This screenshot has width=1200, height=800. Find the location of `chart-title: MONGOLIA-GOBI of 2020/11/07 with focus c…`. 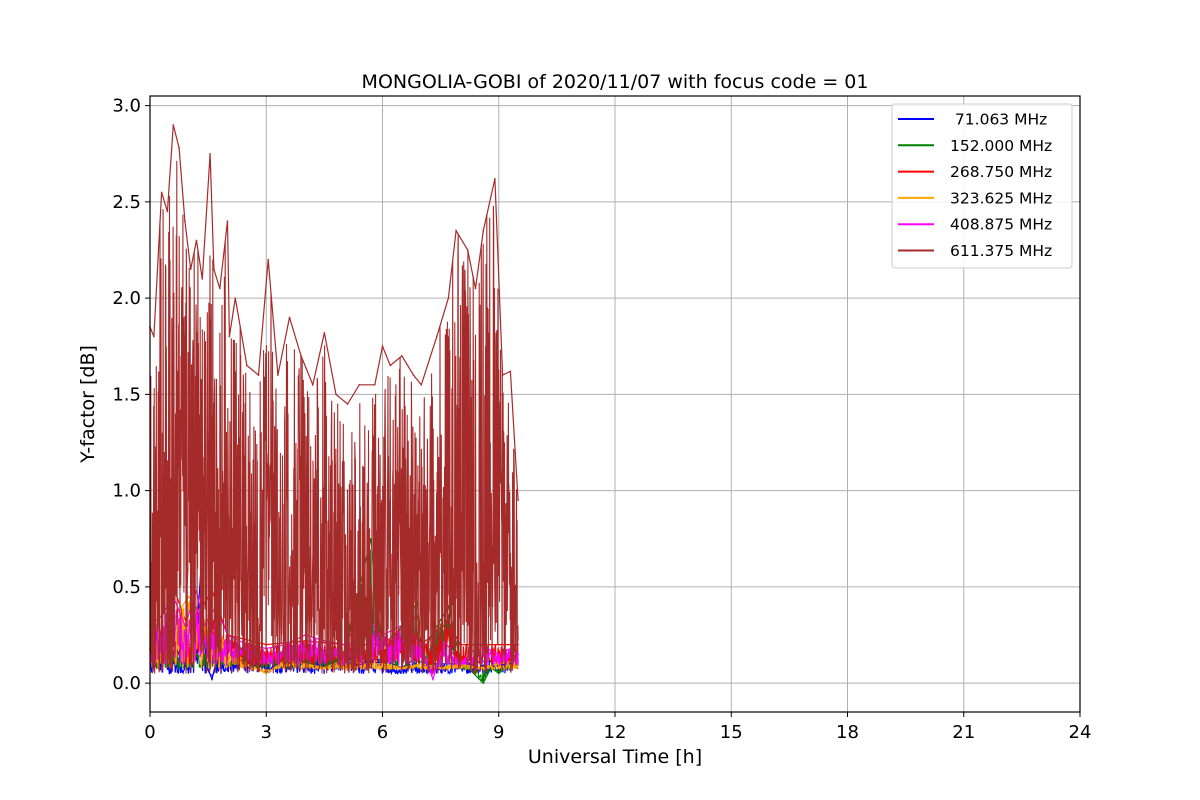

chart-title: MONGOLIA-GOBI of 2020/11/07 with focus c… is located at coordinates (615, 82).